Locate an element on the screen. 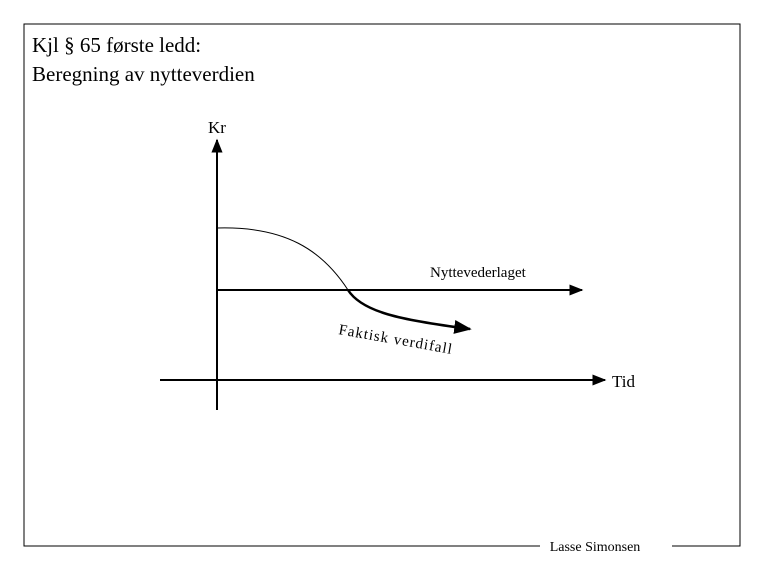 The image size is (765, 570). decline-curve is located at coordinates (409, 311).